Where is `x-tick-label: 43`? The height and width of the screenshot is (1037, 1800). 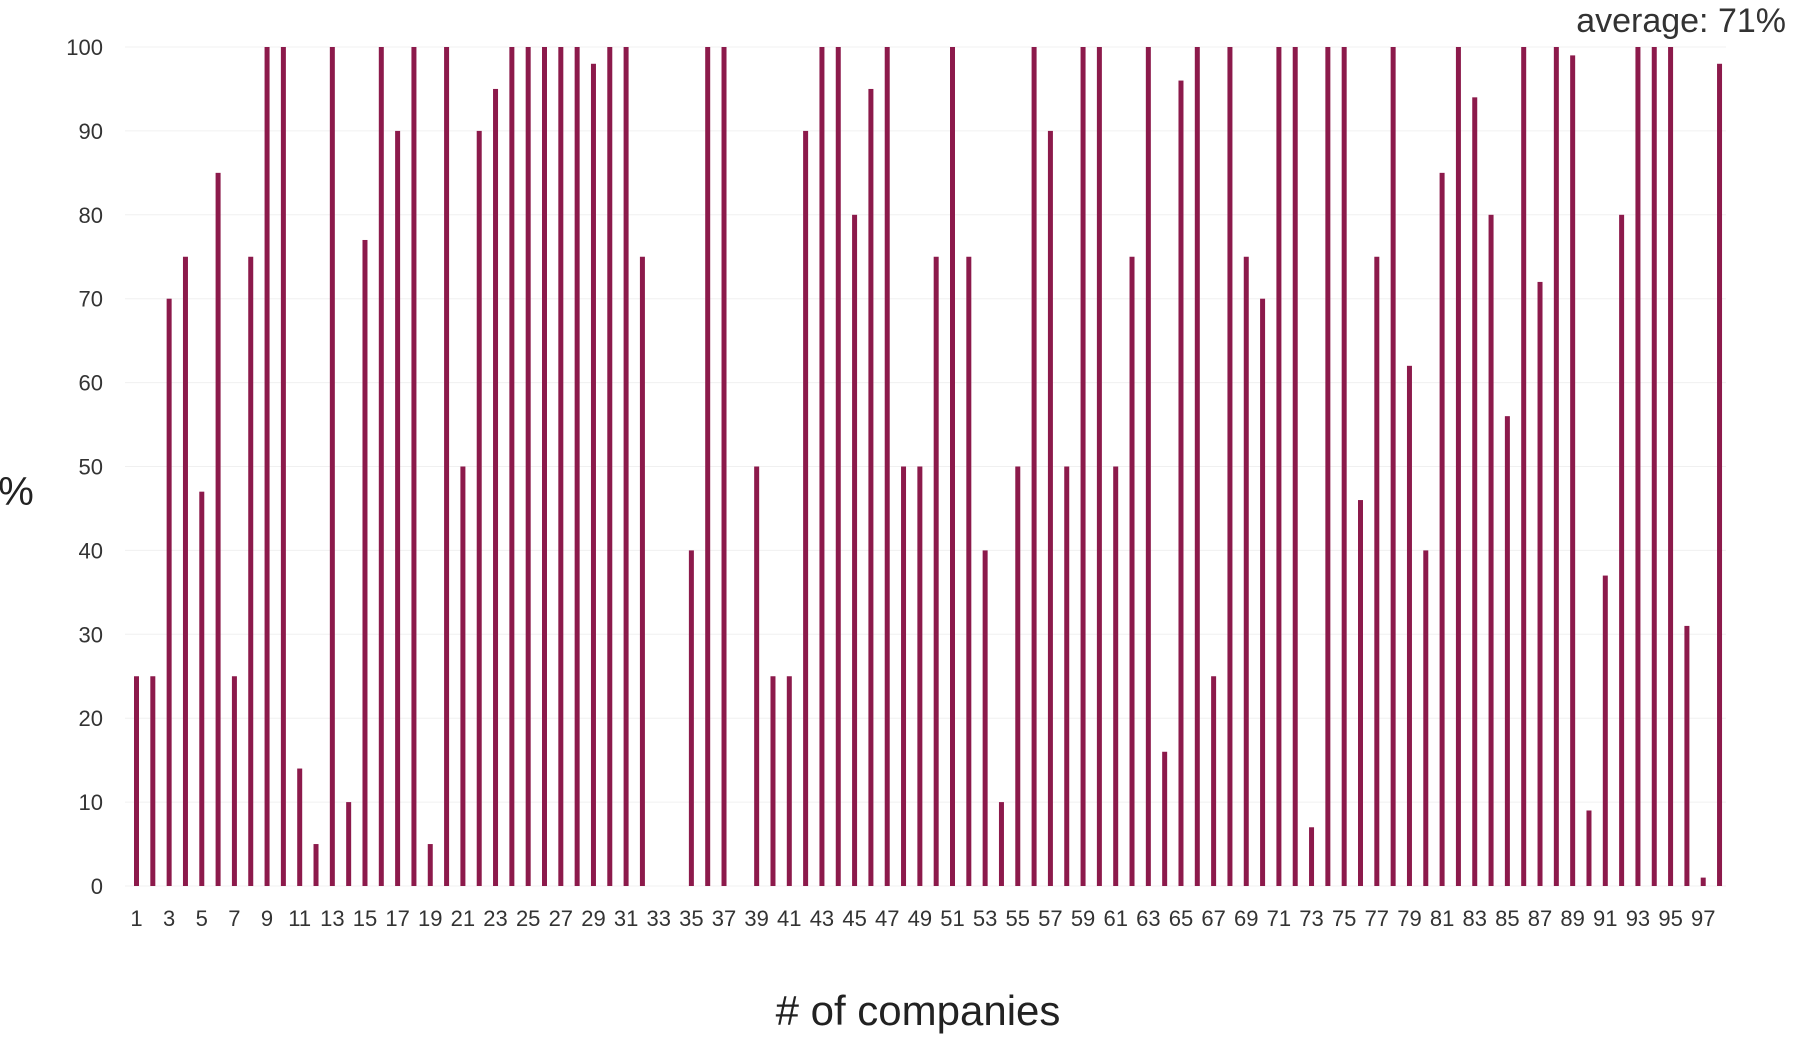
x-tick-label: 43 is located at coordinates (822, 918).